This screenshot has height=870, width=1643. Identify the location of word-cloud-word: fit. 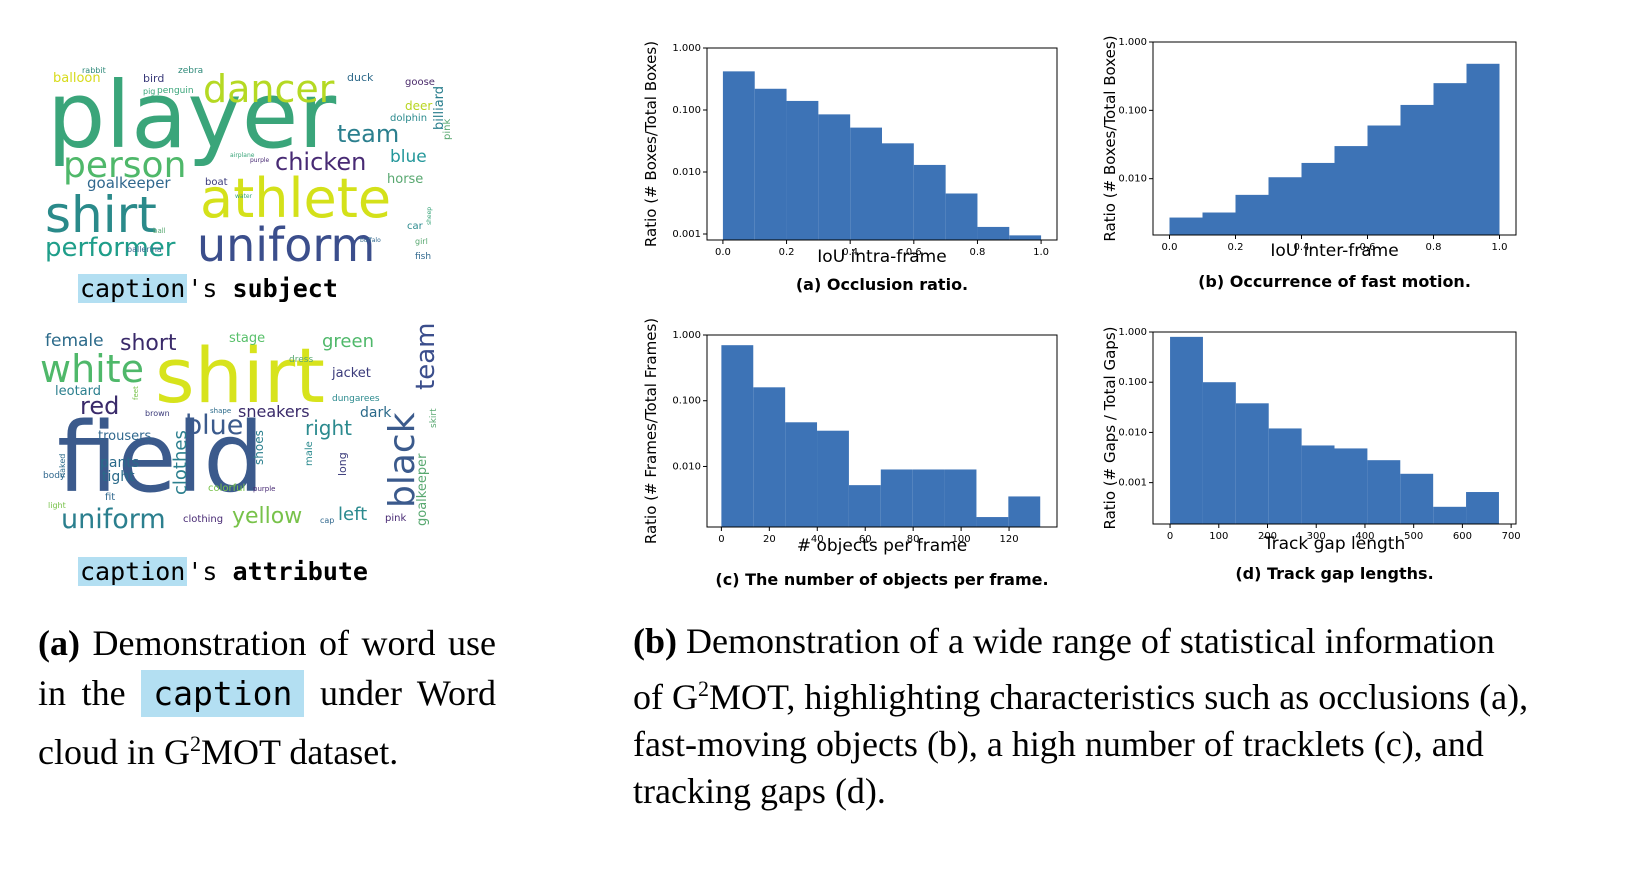
(110, 497).